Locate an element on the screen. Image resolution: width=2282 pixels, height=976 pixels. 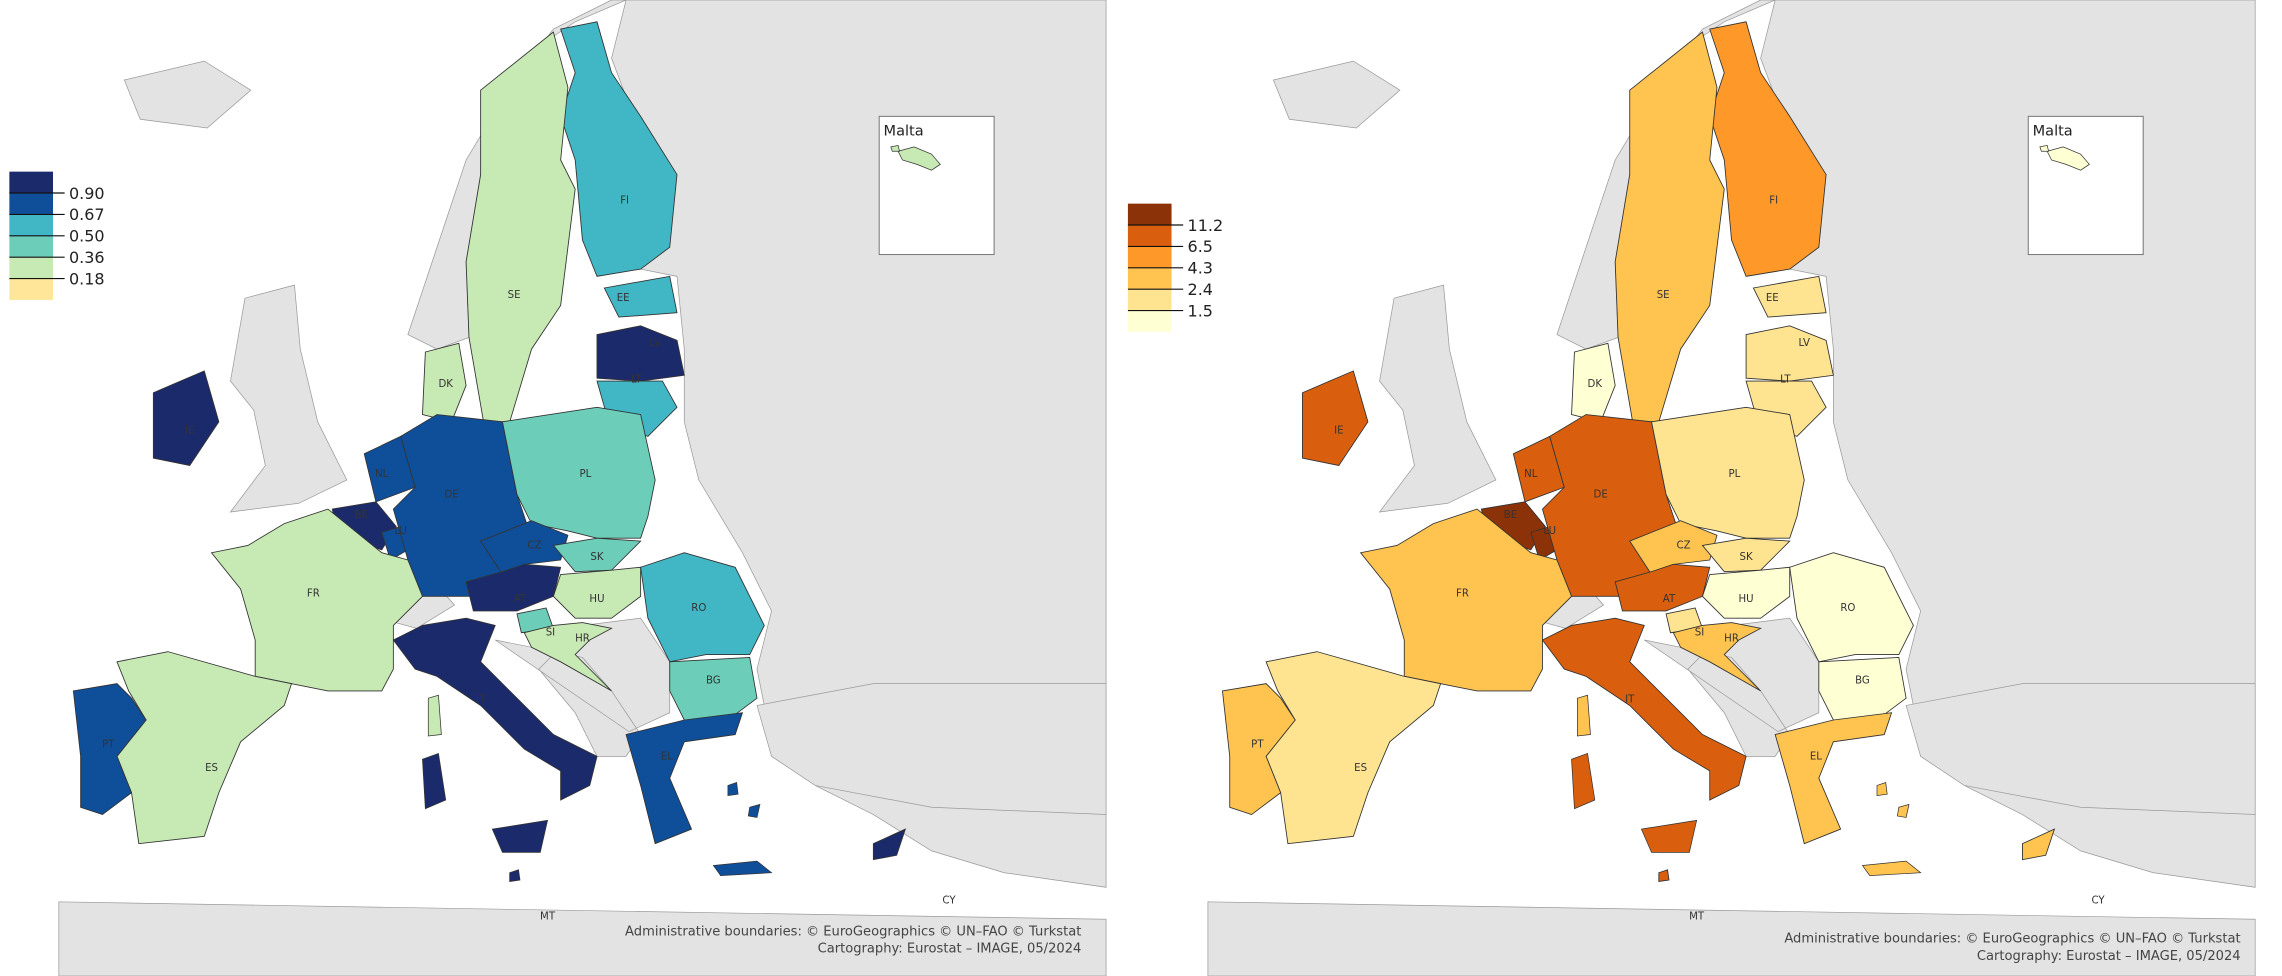
country-label-pl: PL is located at coordinates (1735, 474).